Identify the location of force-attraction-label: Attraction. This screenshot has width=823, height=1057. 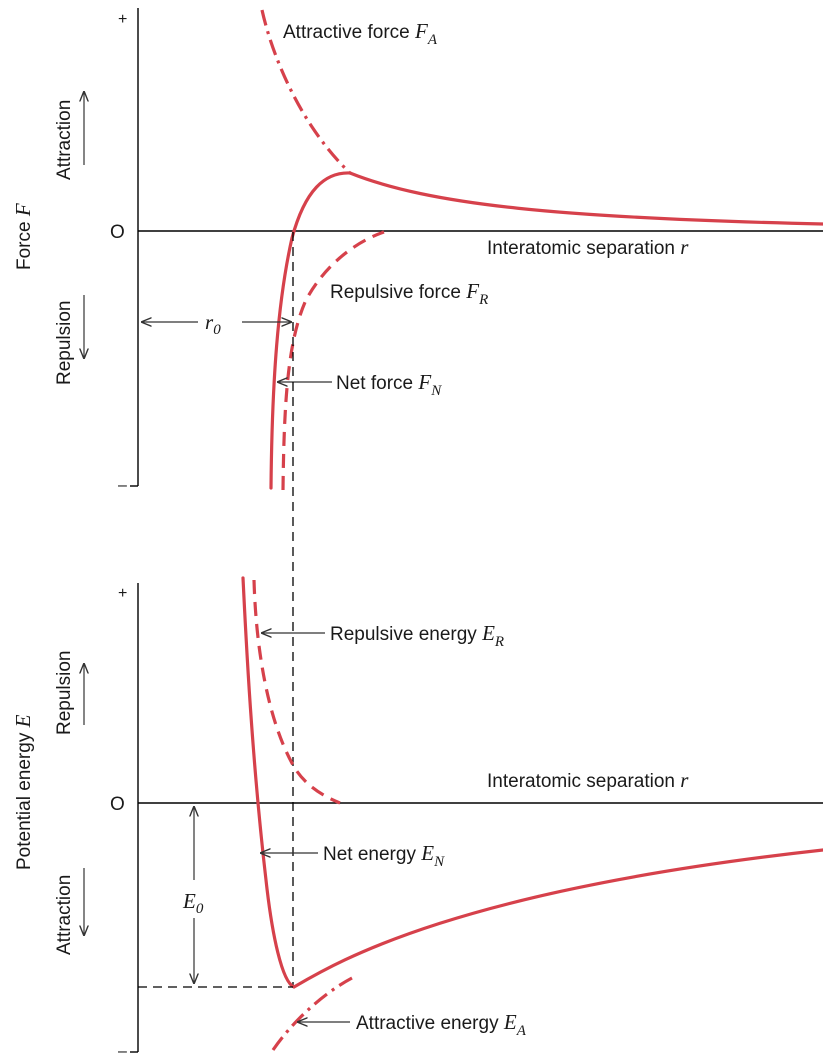
(64, 140).